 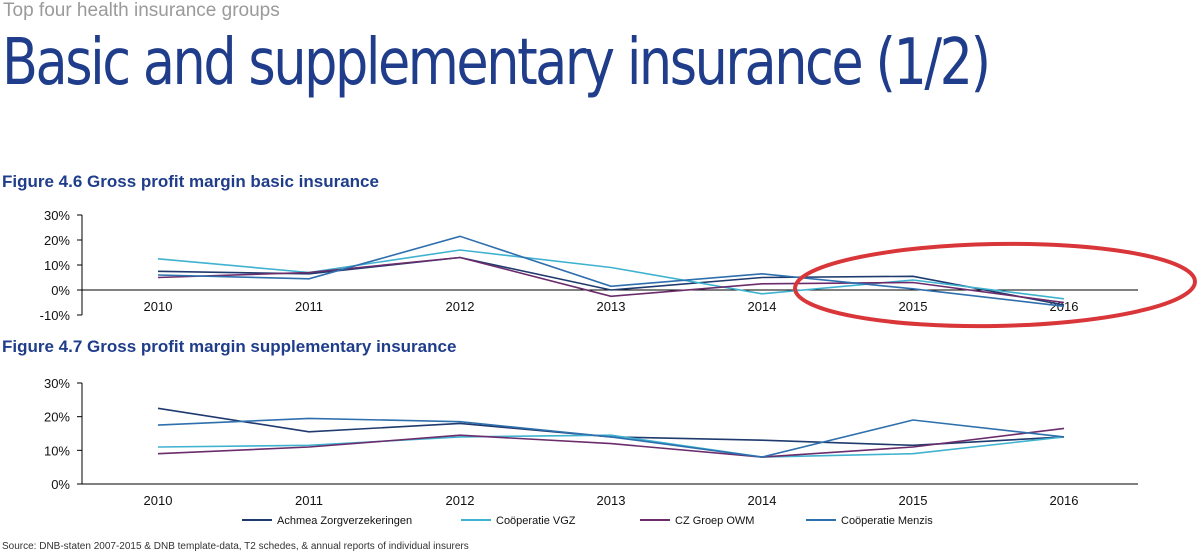 I want to click on legend-item: Coöperatie VGZ, so click(x=518, y=521).